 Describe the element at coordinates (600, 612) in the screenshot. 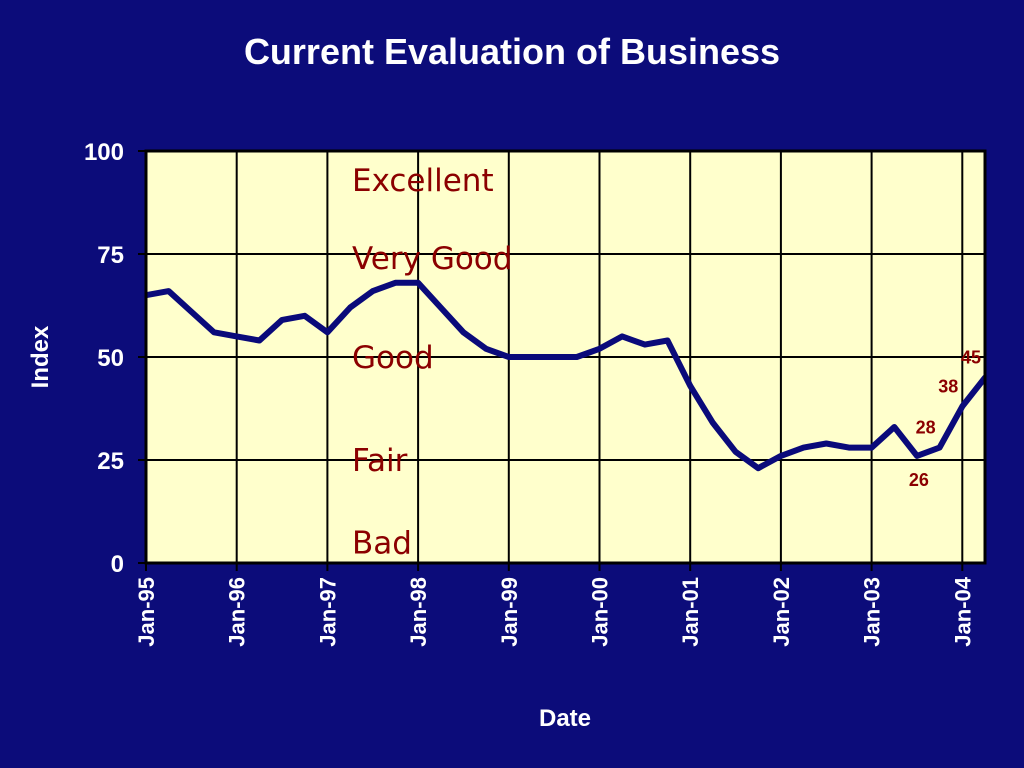

I see `x-tick-label: Jan-00` at that location.